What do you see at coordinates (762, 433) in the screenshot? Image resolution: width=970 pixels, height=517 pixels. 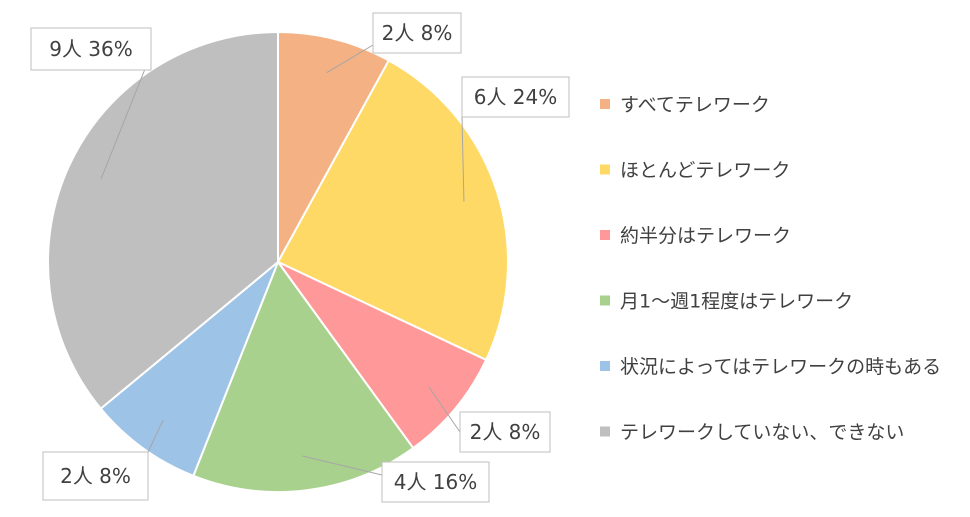 I see `legend-label: テレワークしていない、できない` at bounding box center [762, 433].